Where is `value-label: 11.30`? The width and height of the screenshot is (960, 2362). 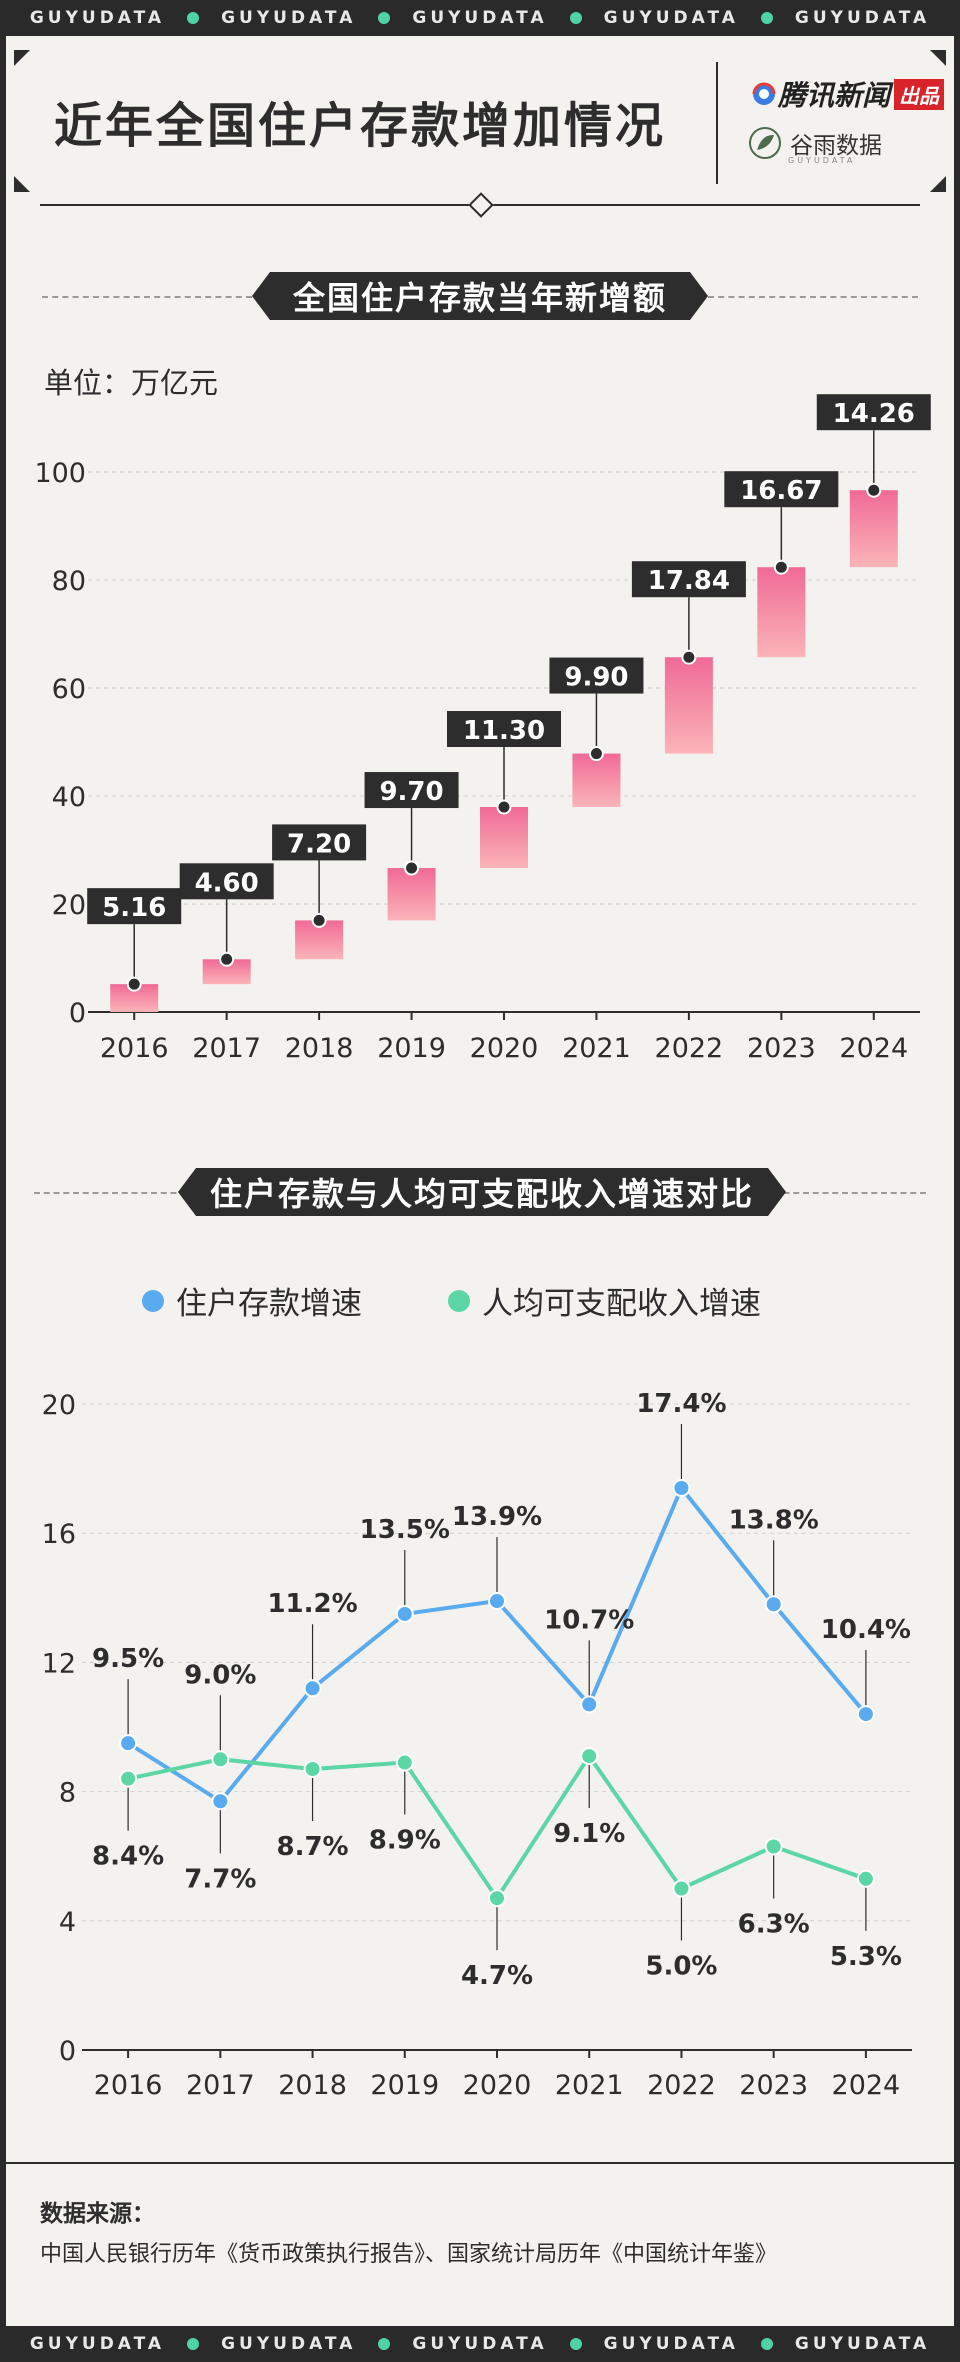 value-label: 11.30 is located at coordinates (504, 731).